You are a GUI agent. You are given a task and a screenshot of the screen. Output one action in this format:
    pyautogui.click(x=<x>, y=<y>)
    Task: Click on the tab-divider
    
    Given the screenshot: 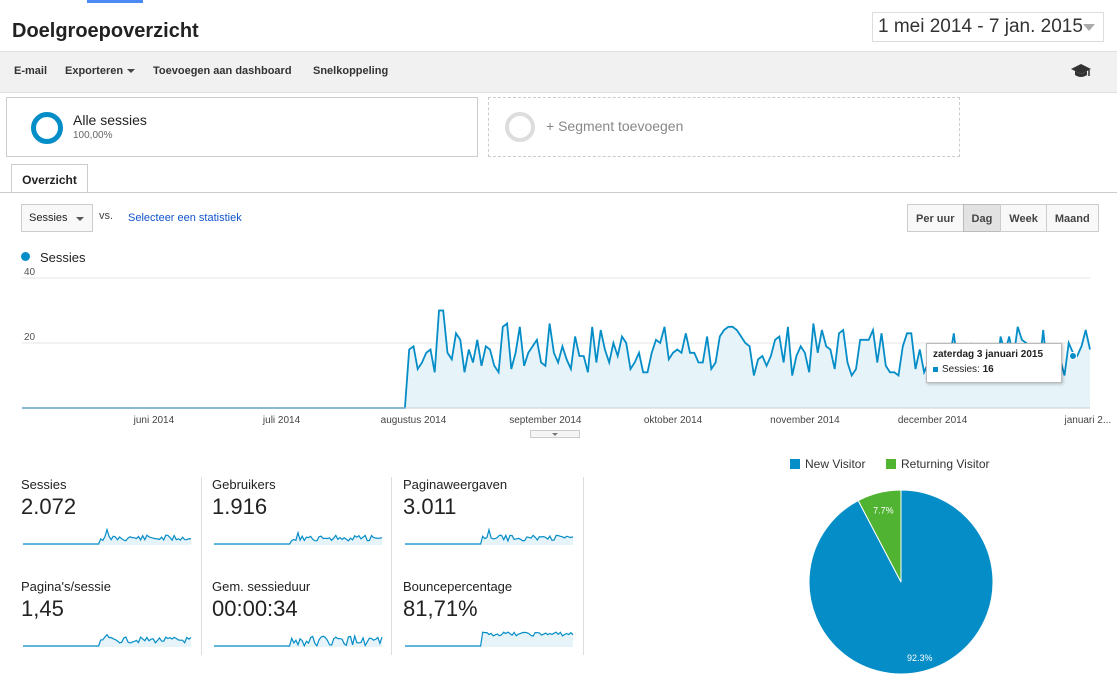 What is the action you would take?
    pyautogui.click(x=558, y=192)
    